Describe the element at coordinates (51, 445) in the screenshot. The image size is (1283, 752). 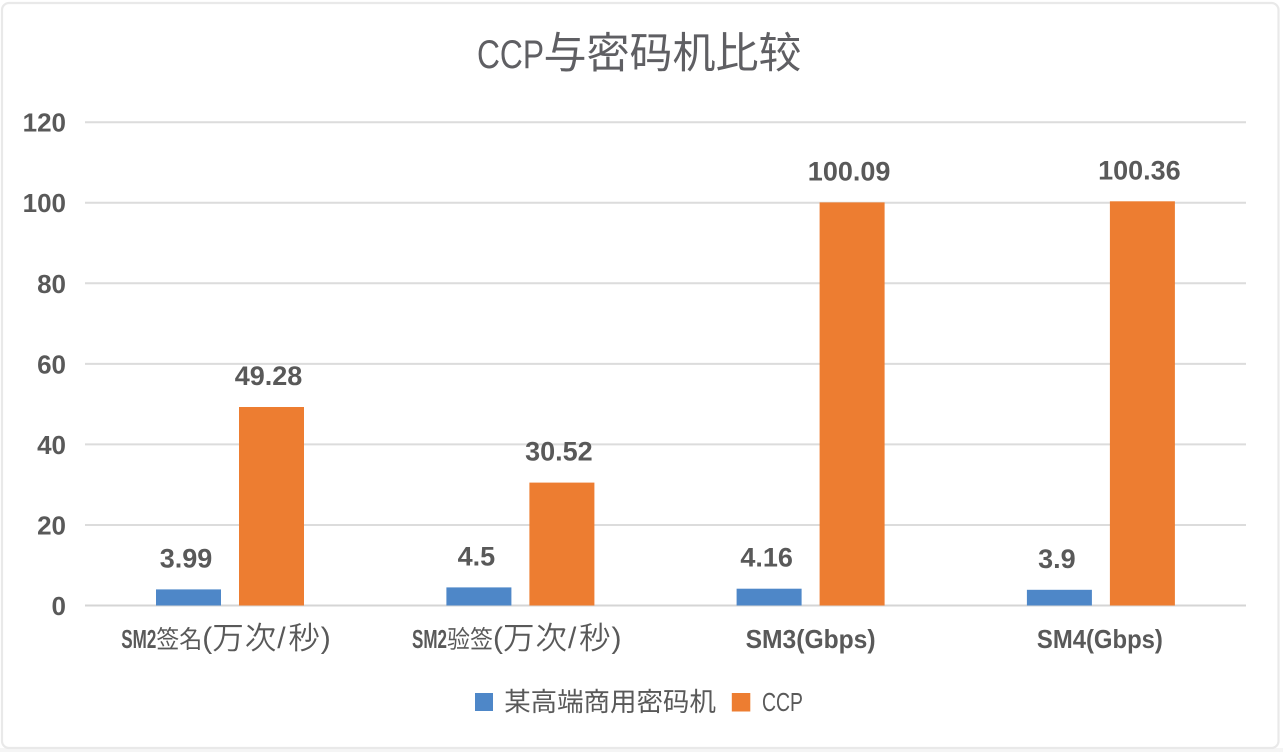
I see `svg-text: 40` at that location.